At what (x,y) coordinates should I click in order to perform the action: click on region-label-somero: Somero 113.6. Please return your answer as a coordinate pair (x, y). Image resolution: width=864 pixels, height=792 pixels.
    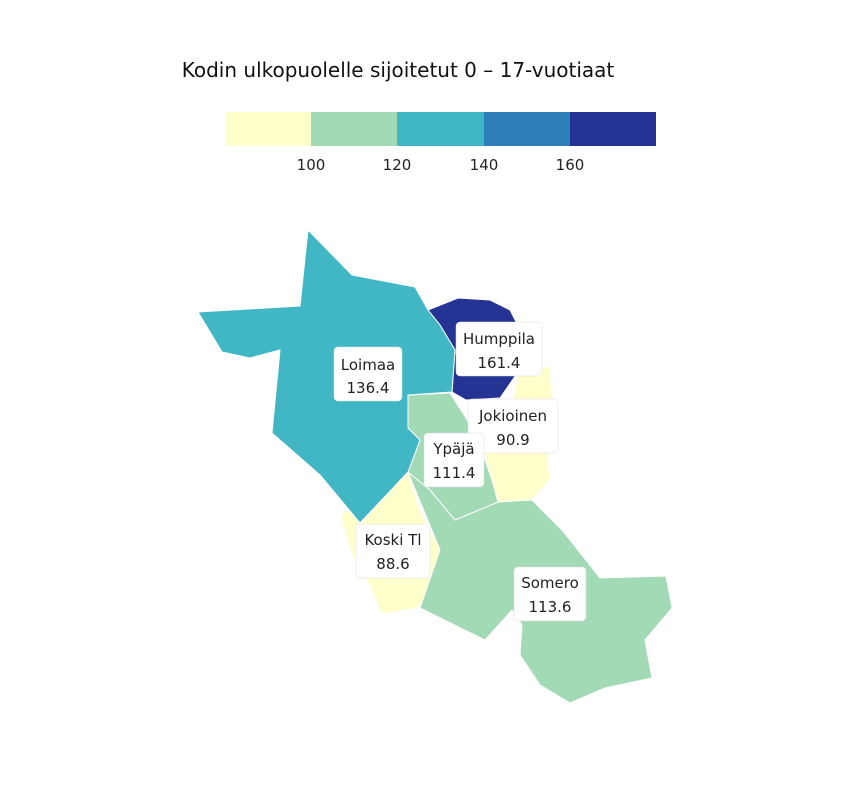
    Looking at the image, I should click on (550, 594).